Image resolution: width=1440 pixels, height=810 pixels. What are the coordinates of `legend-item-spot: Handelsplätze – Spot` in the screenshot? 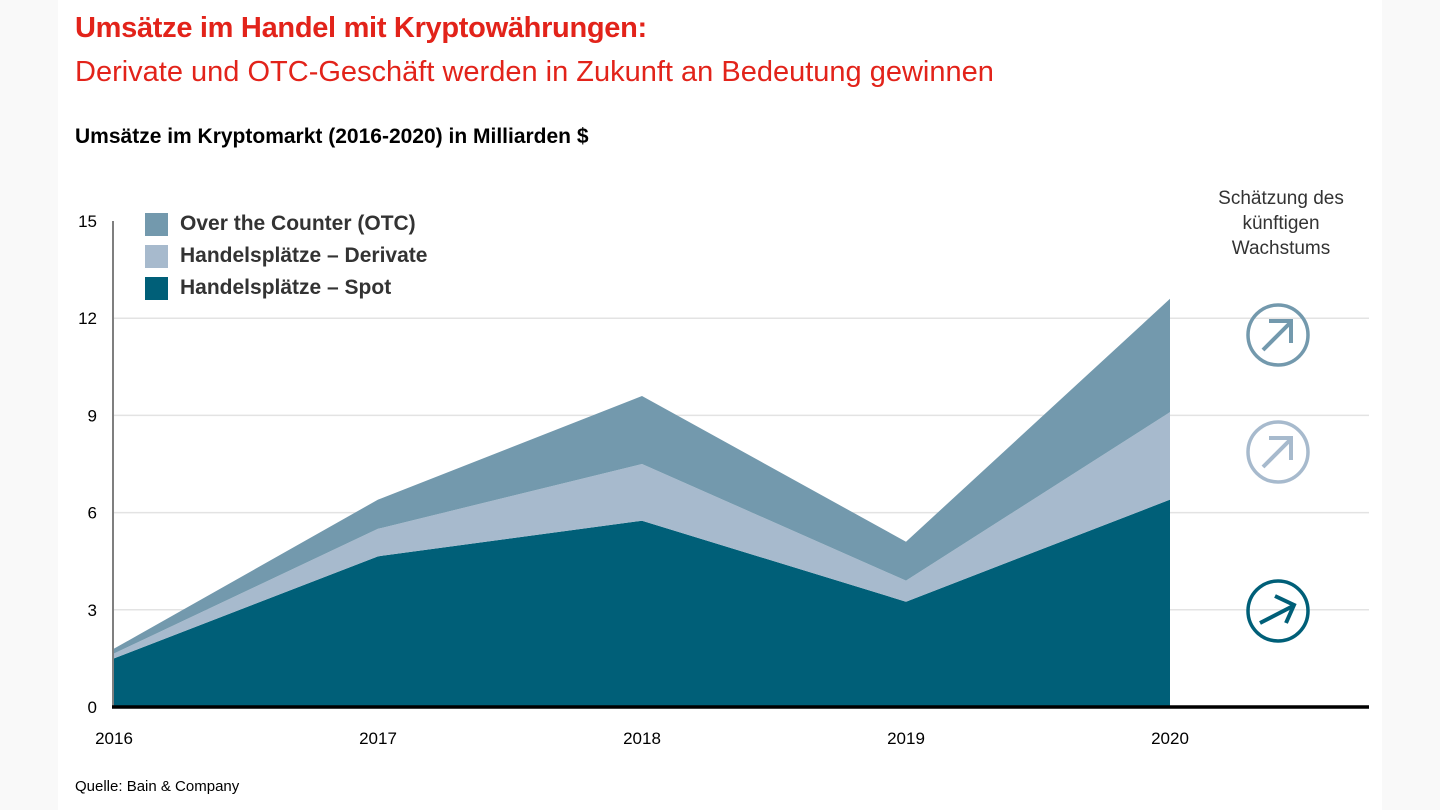 It's located at (286, 288).